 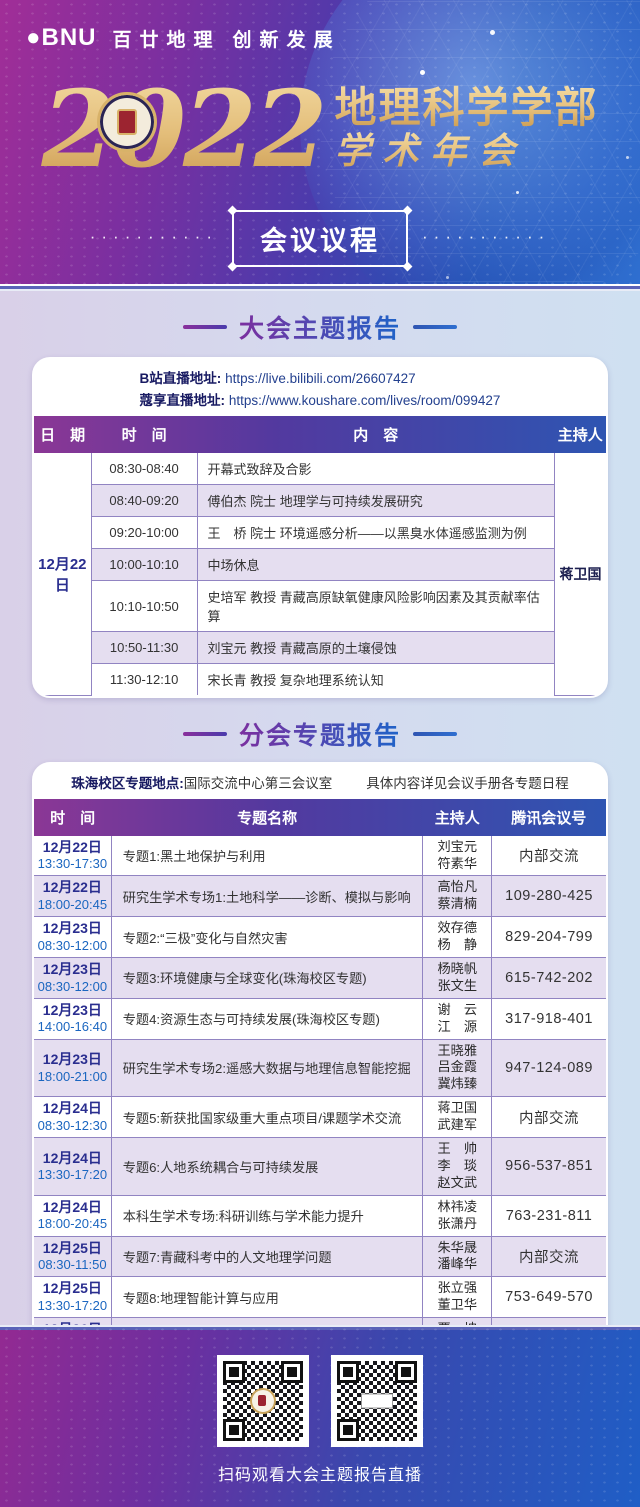 What do you see at coordinates (375, 679) in the screenshot?
I see `content-cell: 宋长青 教授 复杂地理系统认知` at bounding box center [375, 679].